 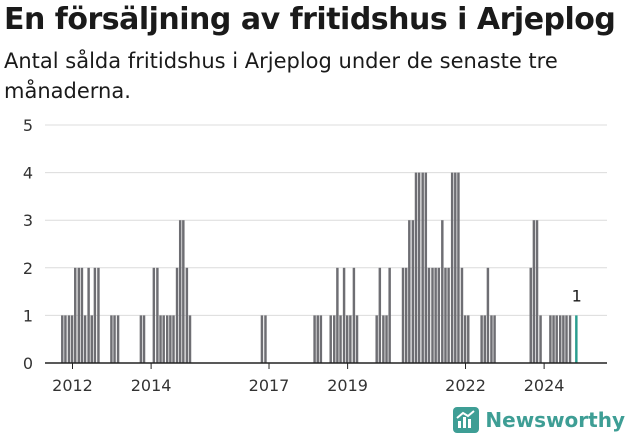 I want to click on x-tick-label: 2012, so click(x=72, y=385).